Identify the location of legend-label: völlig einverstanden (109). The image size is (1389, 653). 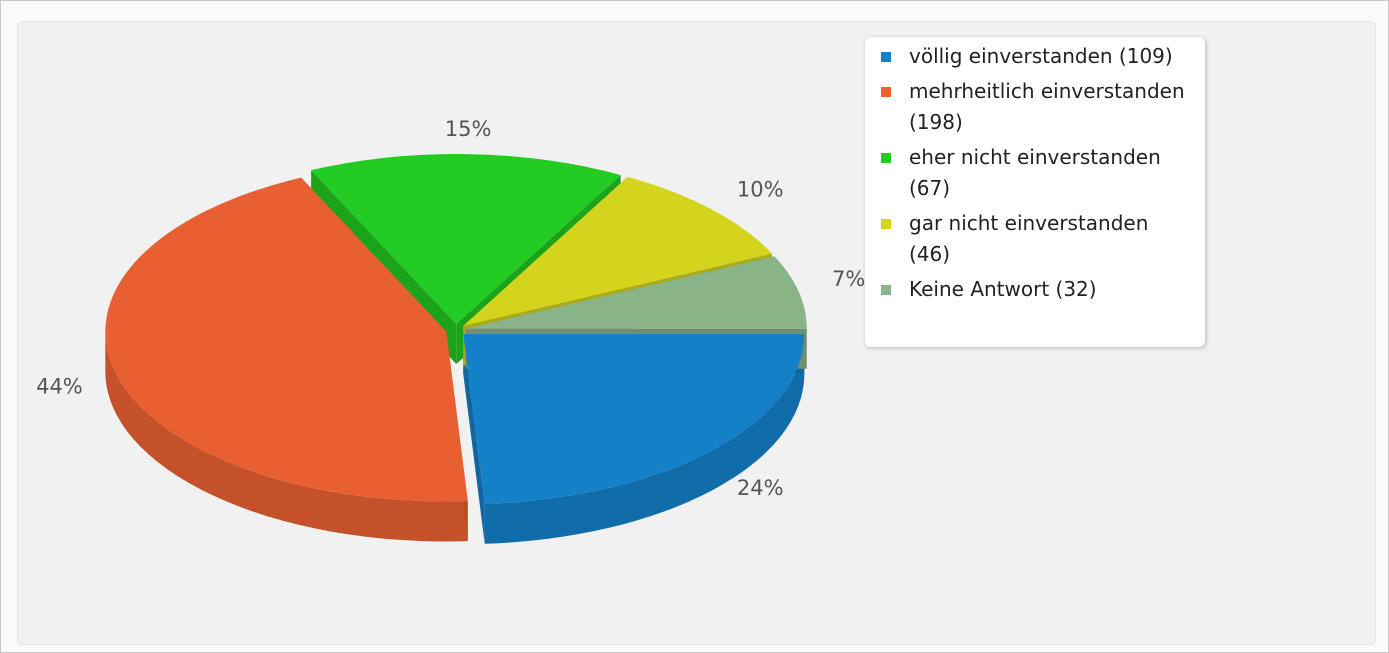
(1041, 56).